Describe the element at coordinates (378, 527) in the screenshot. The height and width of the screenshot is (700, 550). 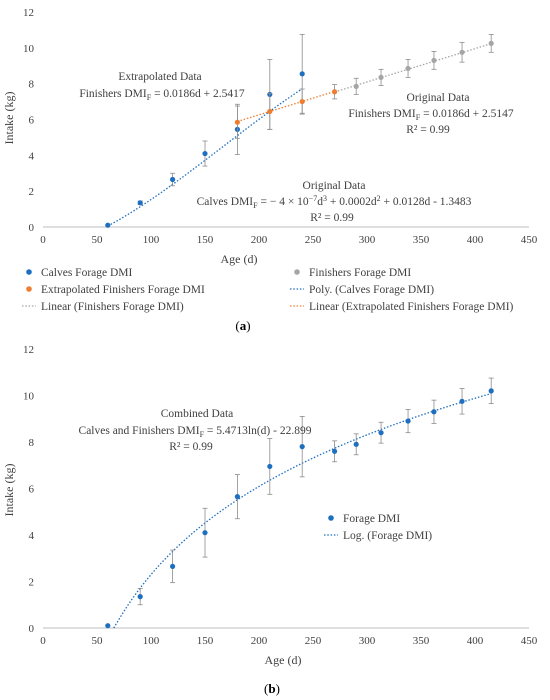
I see `chart-b-legend: Forage DMI Log. (Forage DMI)` at that location.